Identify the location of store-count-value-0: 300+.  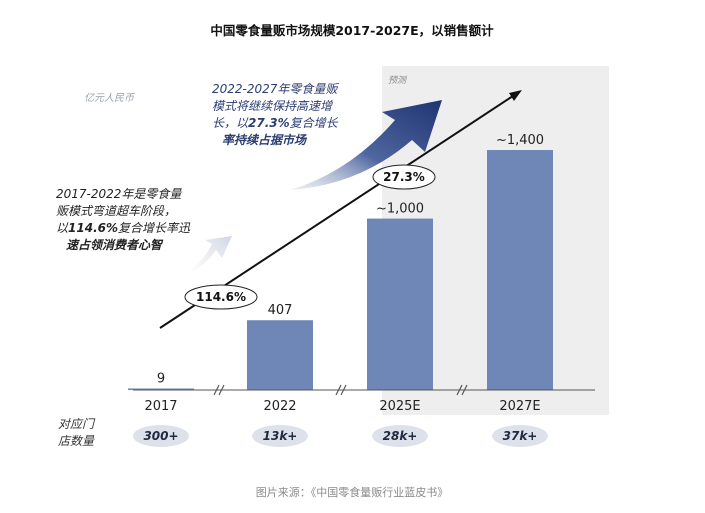
(160, 436).